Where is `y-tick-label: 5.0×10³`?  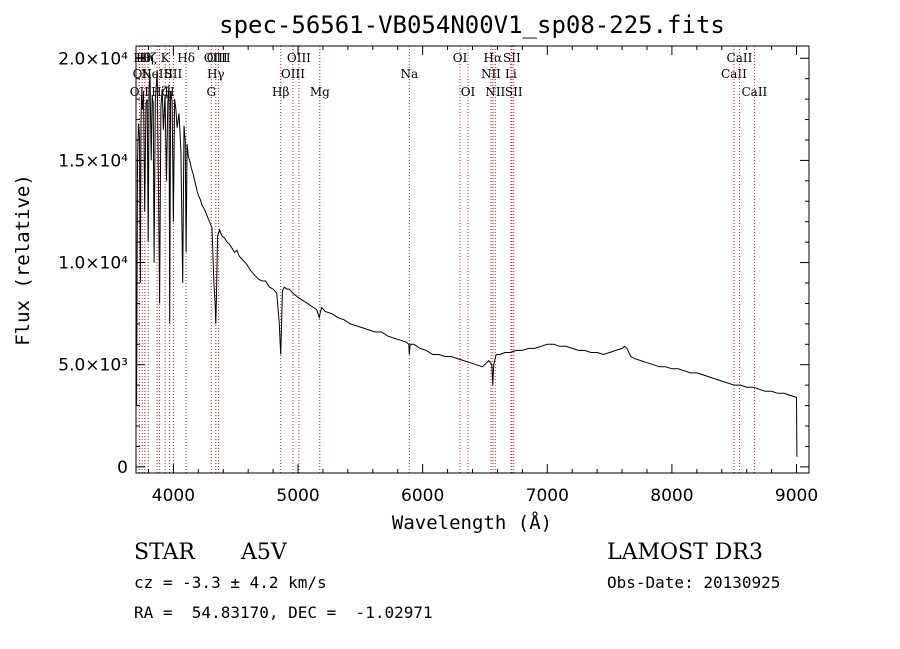 y-tick-label: 5.0×10³ is located at coordinates (93, 366).